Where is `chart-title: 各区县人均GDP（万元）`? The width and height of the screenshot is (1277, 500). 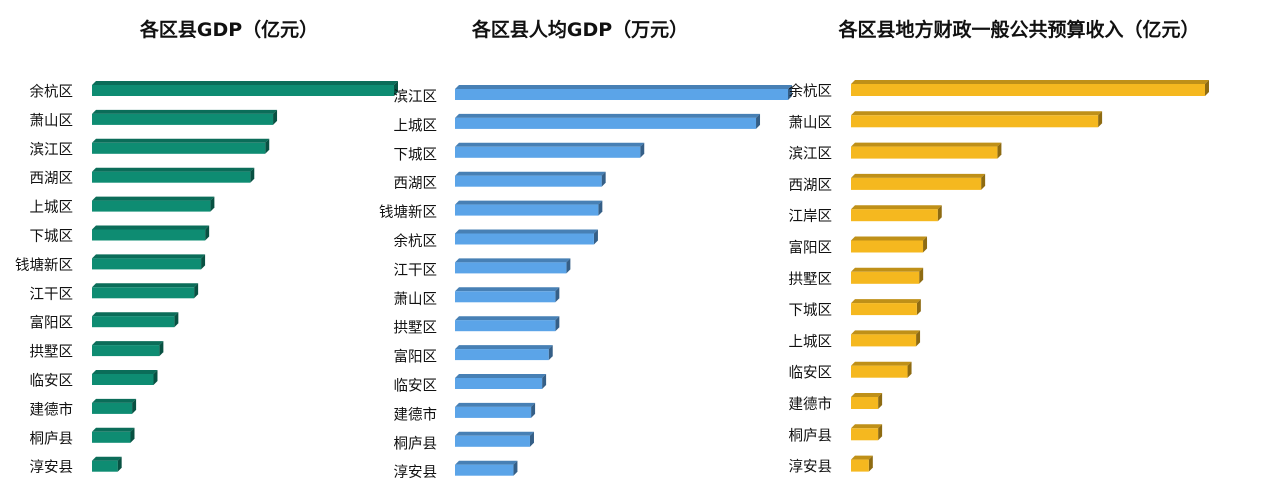
chart-title: 各区县人均GDP（万元） is located at coordinates (579, 29).